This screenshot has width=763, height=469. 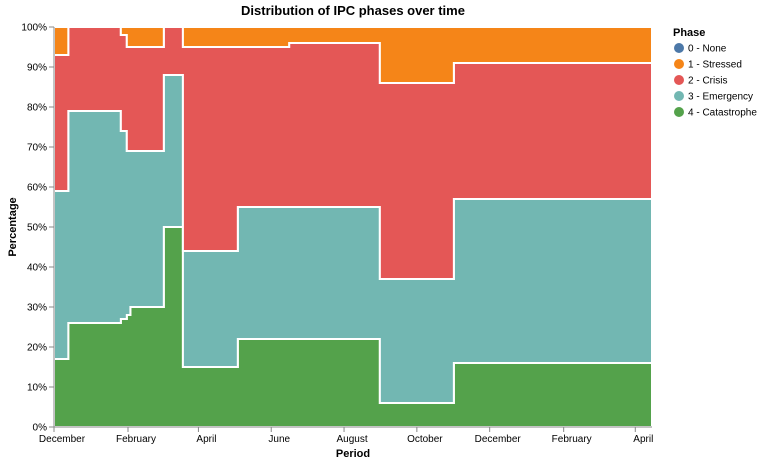 What do you see at coordinates (689, 33) in the screenshot?
I see `legend-title: Phase` at bounding box center [689, 33].